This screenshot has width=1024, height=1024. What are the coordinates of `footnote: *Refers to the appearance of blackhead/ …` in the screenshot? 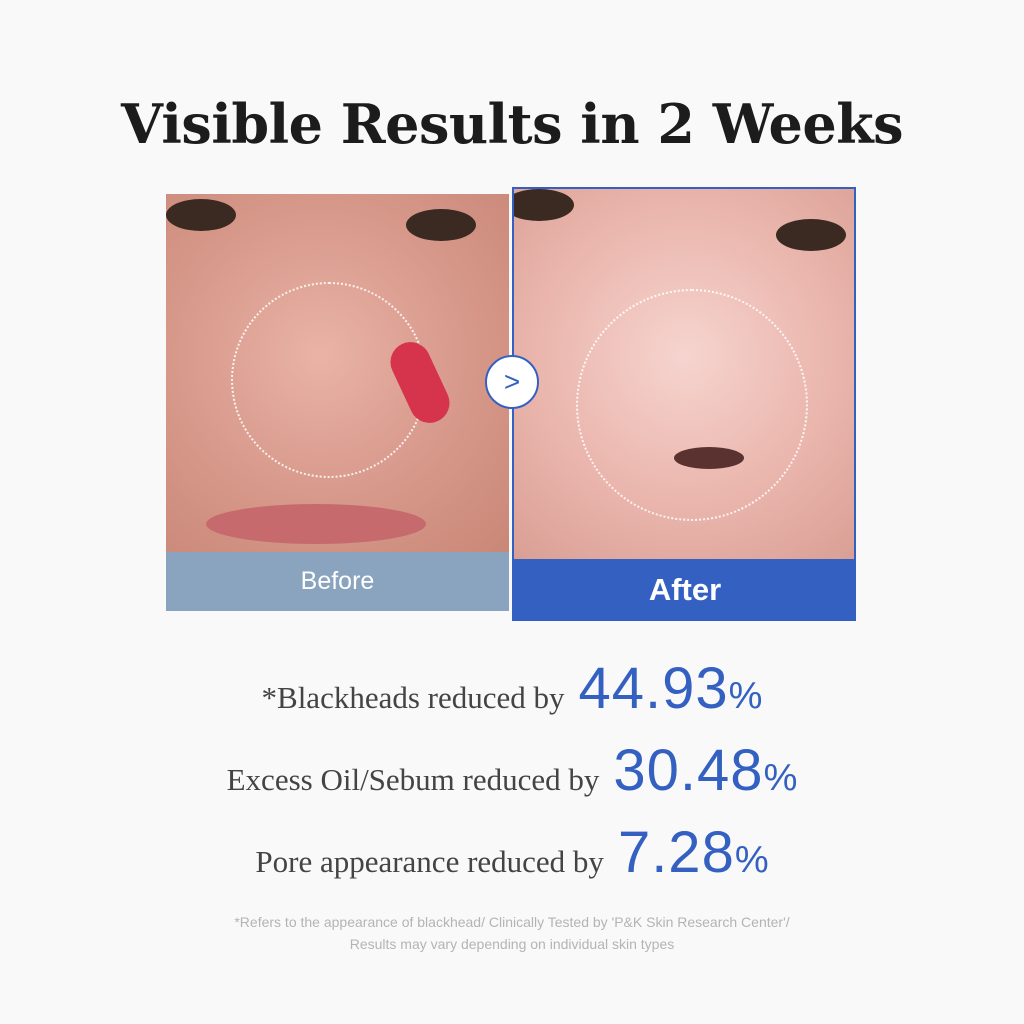 It's located at (512, 933).